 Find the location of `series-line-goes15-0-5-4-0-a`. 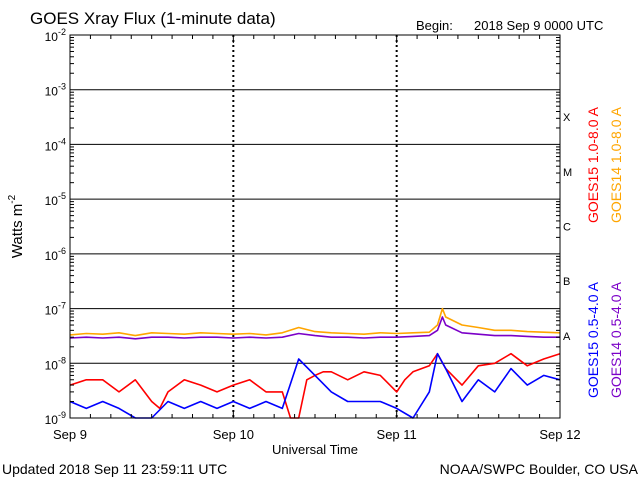

series-line-goes15-0-5-4-0-a is located at coordinates (315, 385).